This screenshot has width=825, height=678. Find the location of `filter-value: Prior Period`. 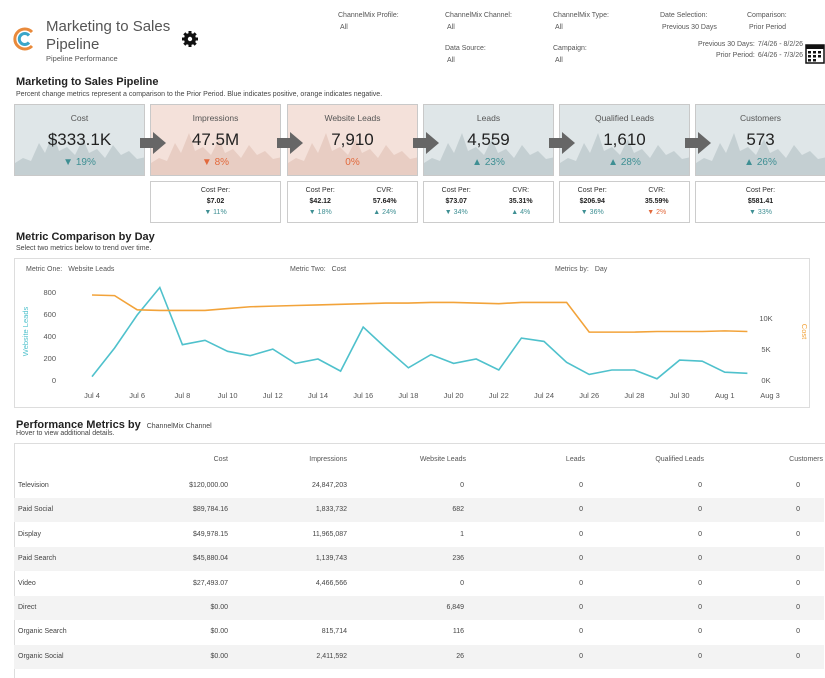

filter-value: Prior Period is located at coordinates (767, 27).